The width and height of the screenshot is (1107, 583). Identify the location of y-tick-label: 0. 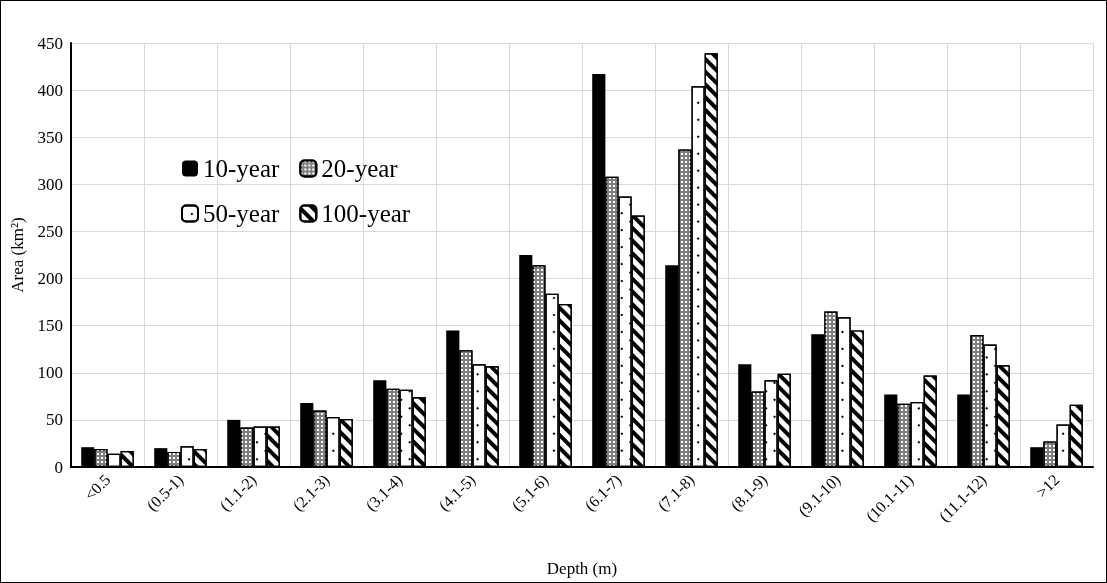
(58, 467).